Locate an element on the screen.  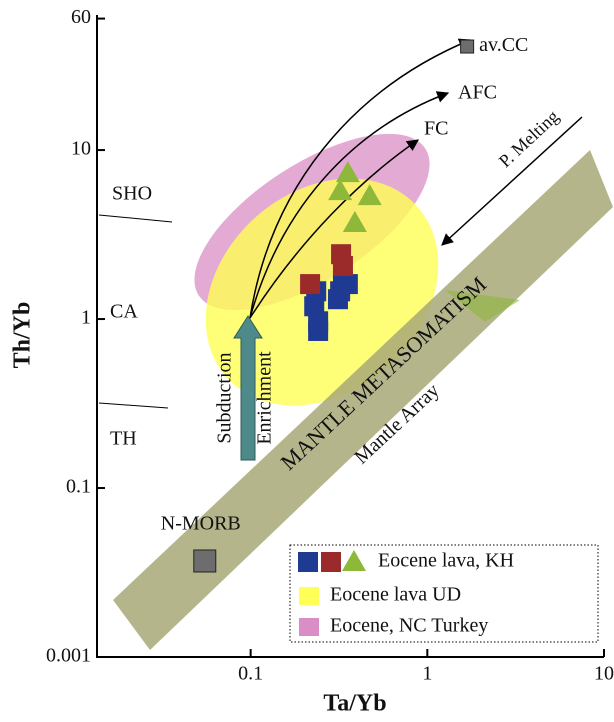
legend-label: Eocene, NC Turkey is located at coordinates (409, 626).